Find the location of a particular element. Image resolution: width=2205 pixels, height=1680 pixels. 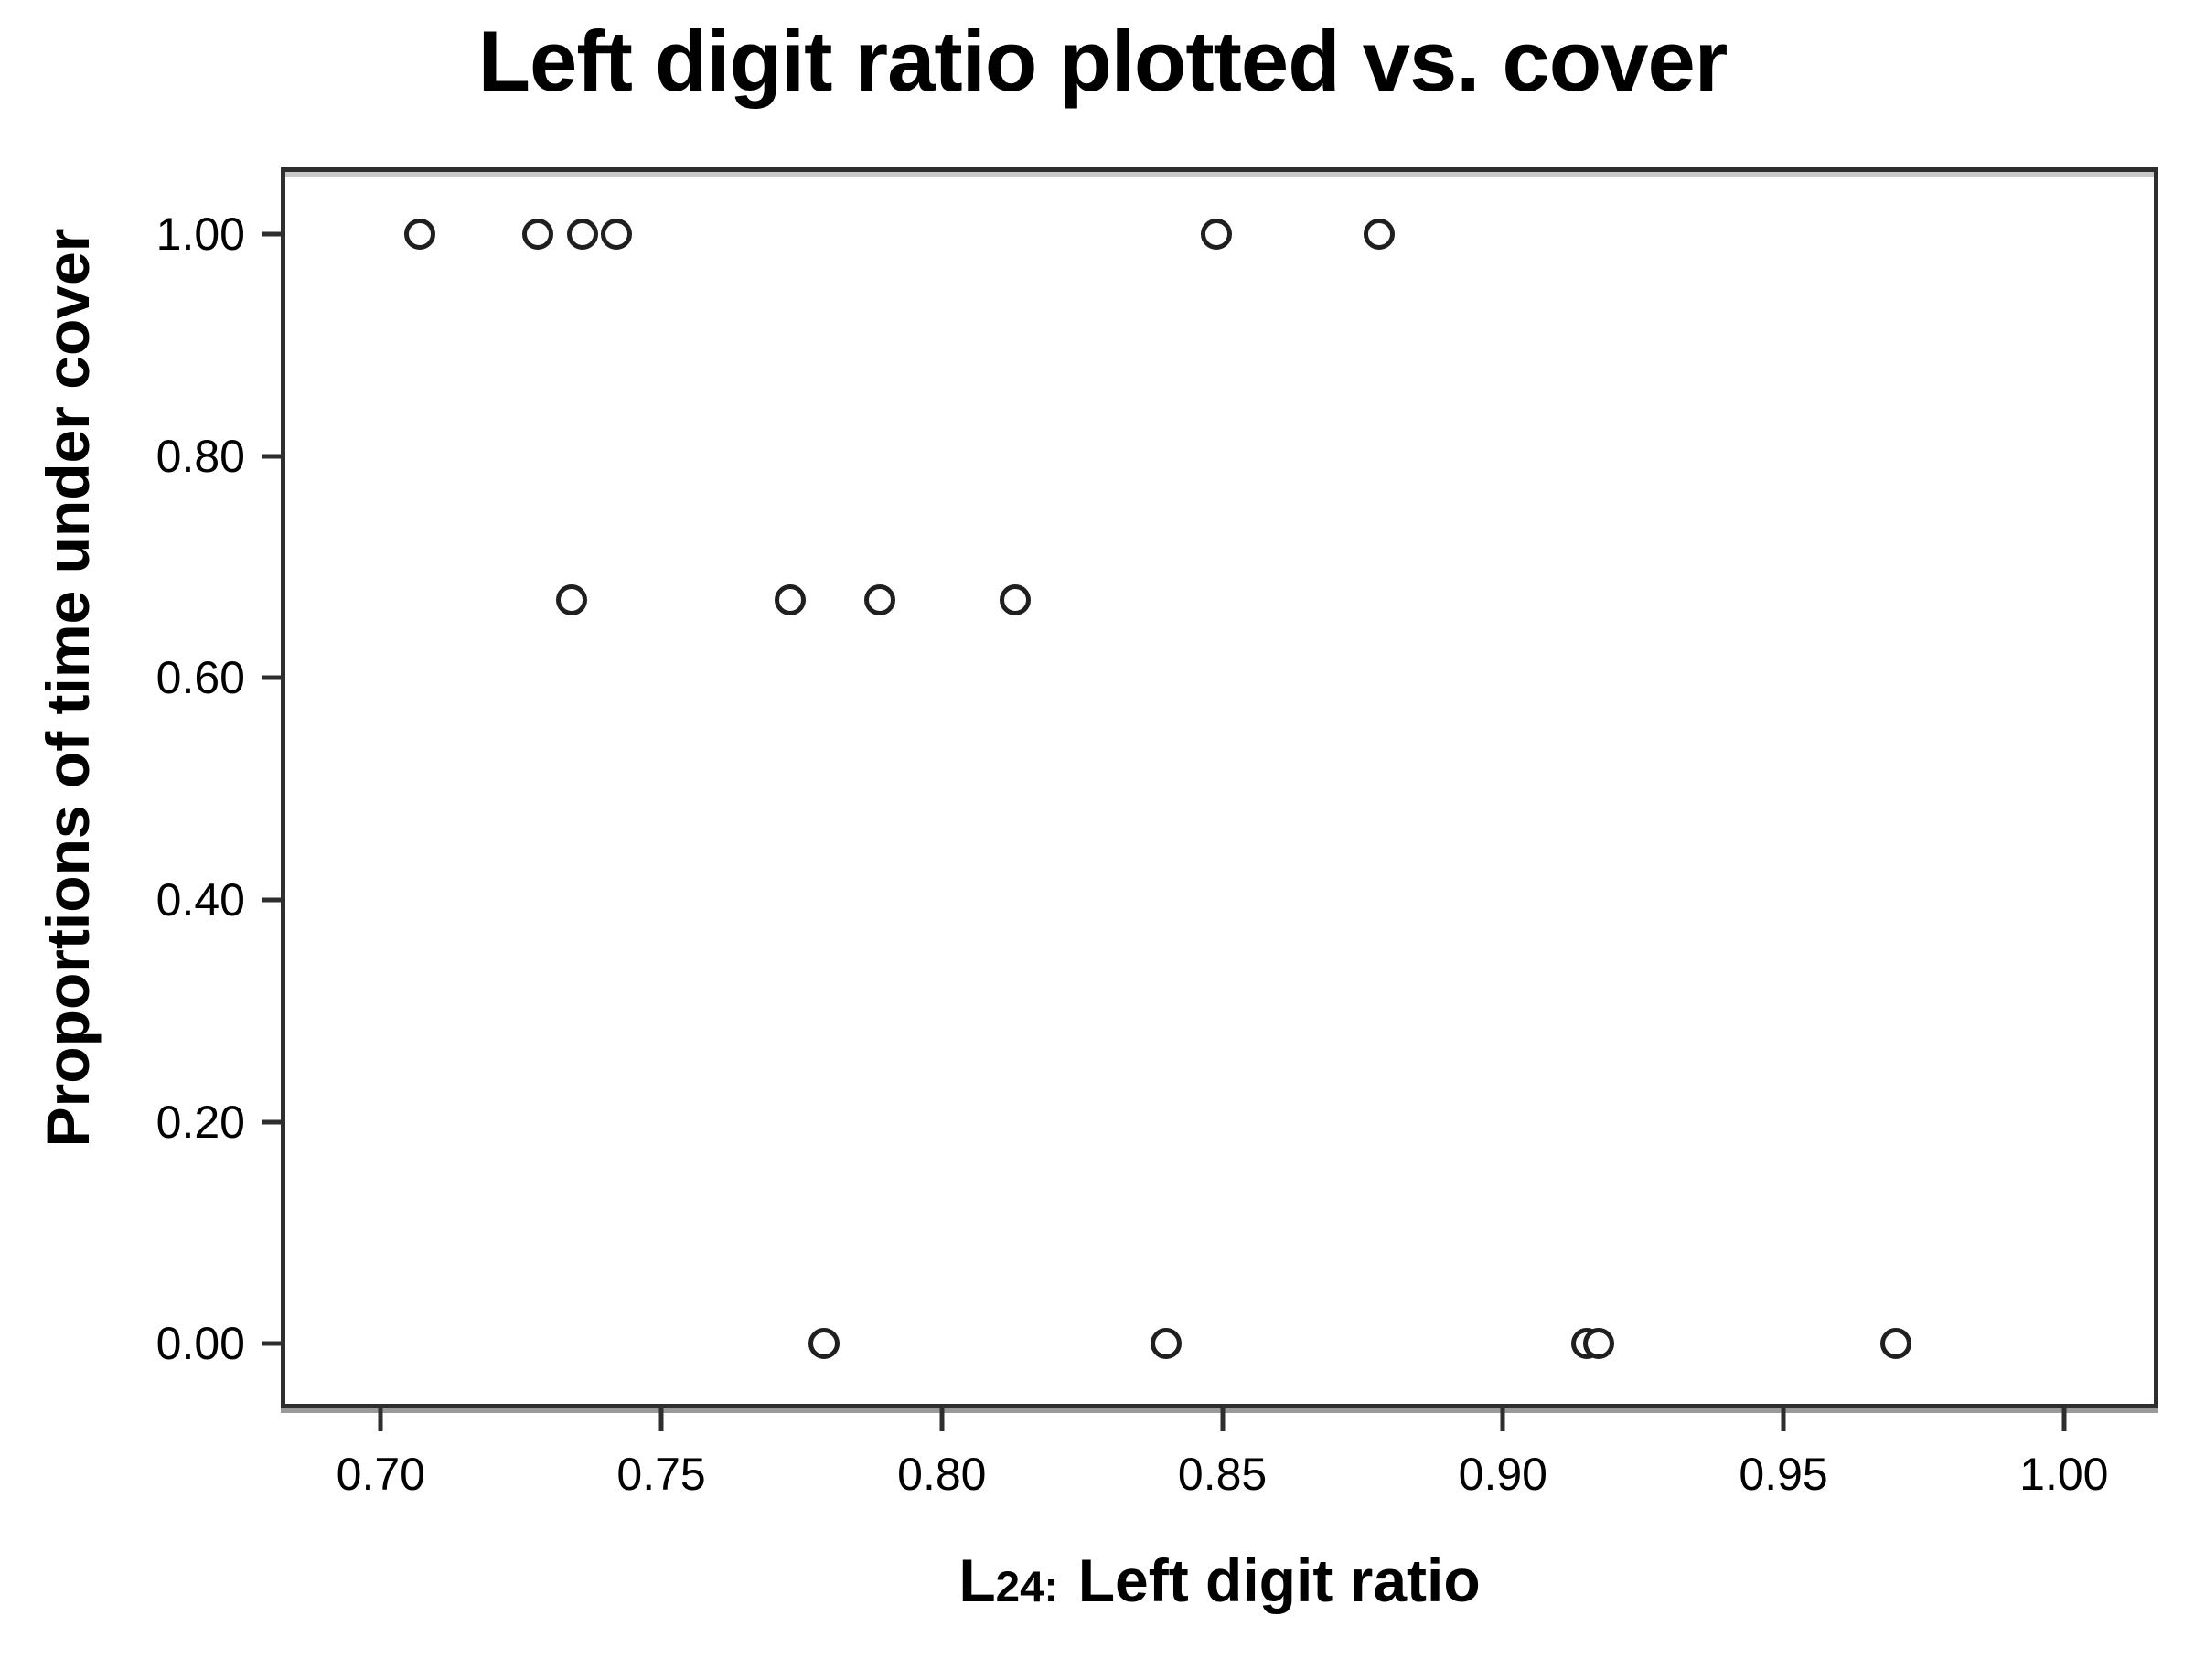

y-tick-label: 0.80 is located at coordinates (200, 456).